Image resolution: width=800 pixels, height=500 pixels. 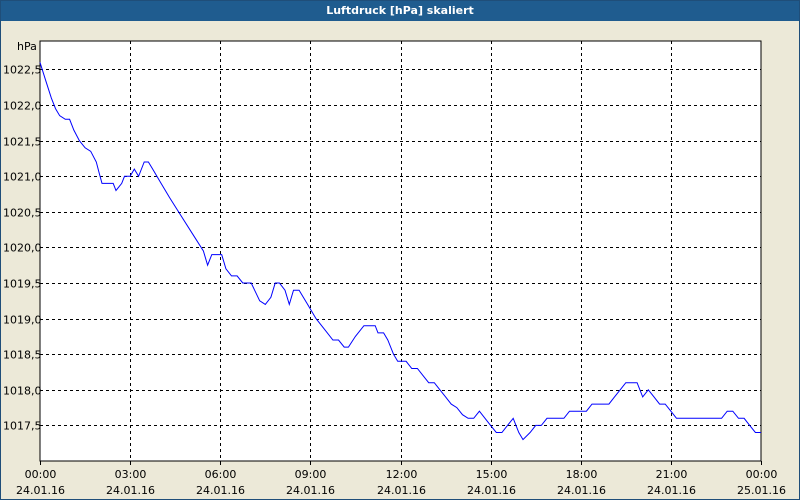 I want to click on y-tick-label: 1021,5, so click(x=22, y=142).